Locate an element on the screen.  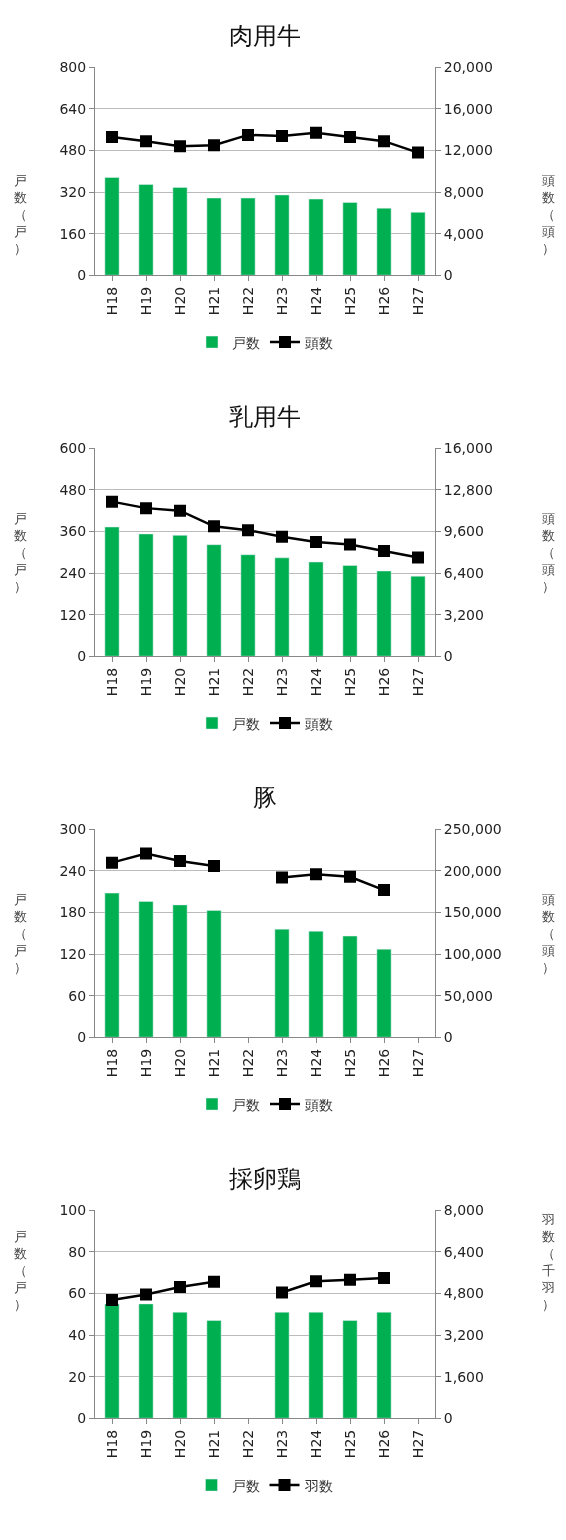
y-tick-label: 800 is located at coordinates (73, 67).